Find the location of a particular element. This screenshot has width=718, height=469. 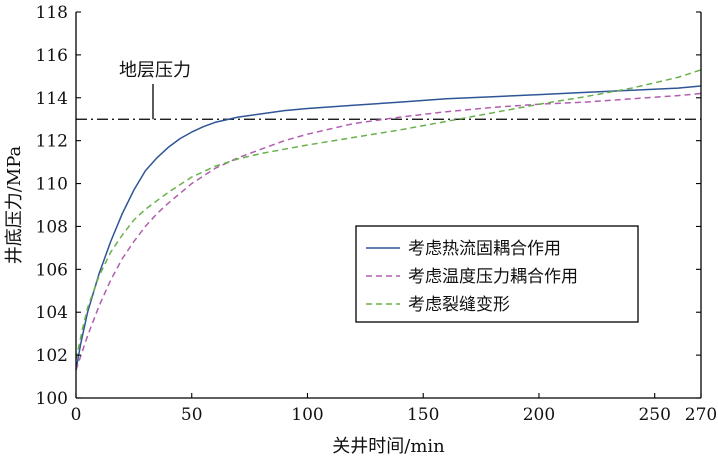

x-tick-label: 250 is located at coordinates (654, 415).